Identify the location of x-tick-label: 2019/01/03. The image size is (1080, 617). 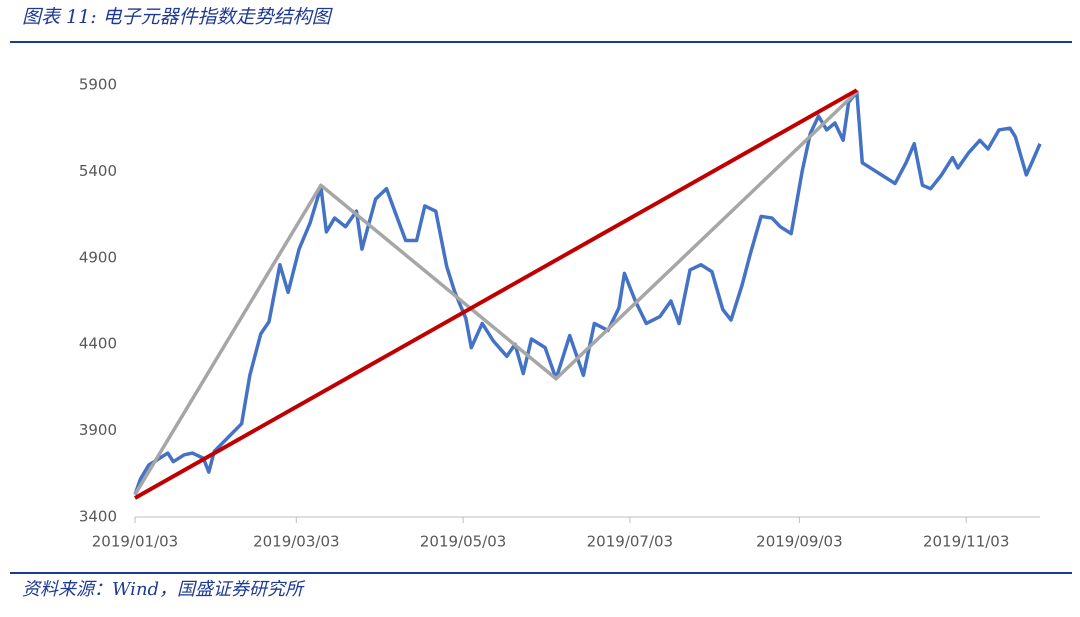
(135, 542).